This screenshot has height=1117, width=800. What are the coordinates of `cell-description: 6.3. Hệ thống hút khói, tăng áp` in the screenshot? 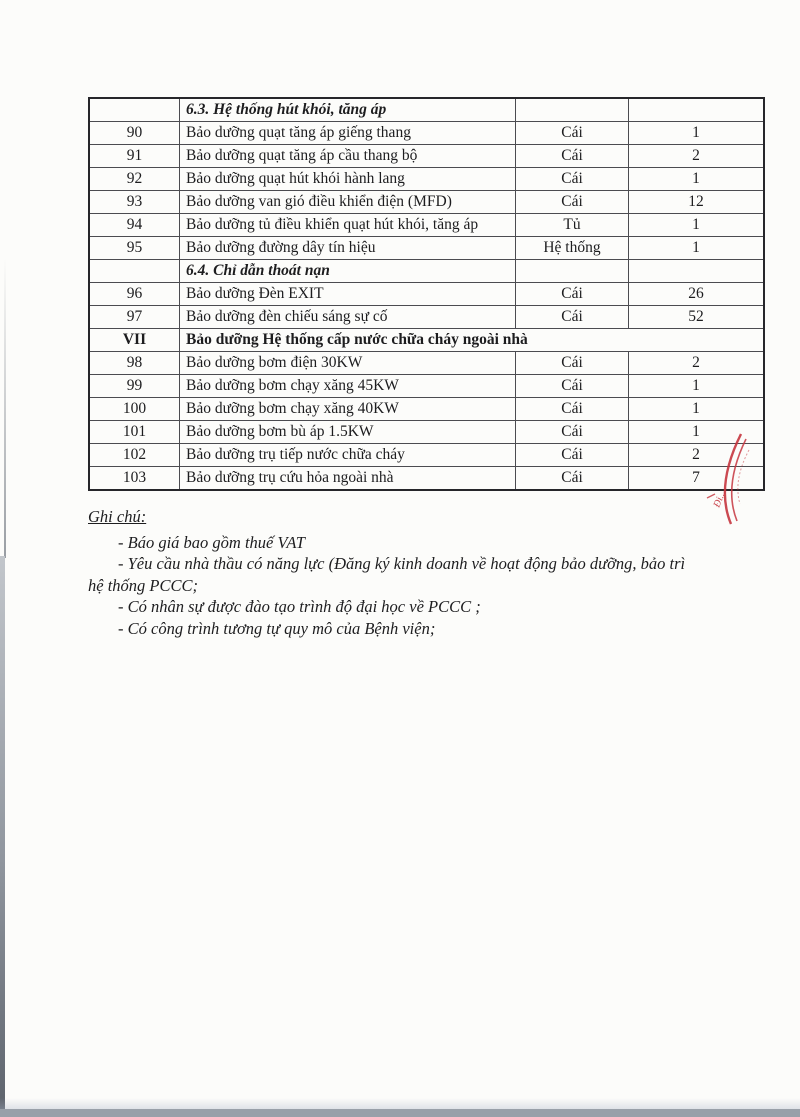 It's located at (347, 109).